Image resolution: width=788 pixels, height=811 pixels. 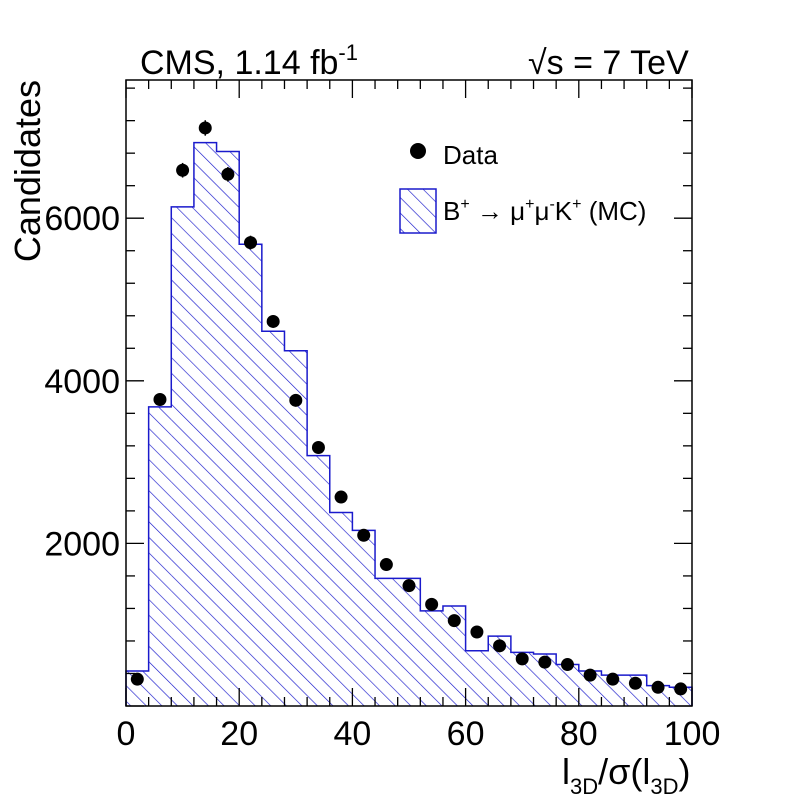 What do you see at coordinates (126, 734) in the screenshot?
I see `x-tick-label-0: 0` at bounding box center [126, 734].